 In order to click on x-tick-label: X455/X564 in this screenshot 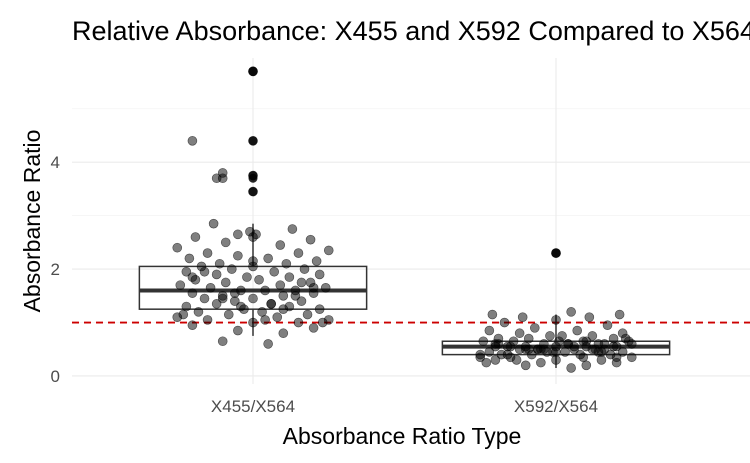, I will do `click(253, 406)`.